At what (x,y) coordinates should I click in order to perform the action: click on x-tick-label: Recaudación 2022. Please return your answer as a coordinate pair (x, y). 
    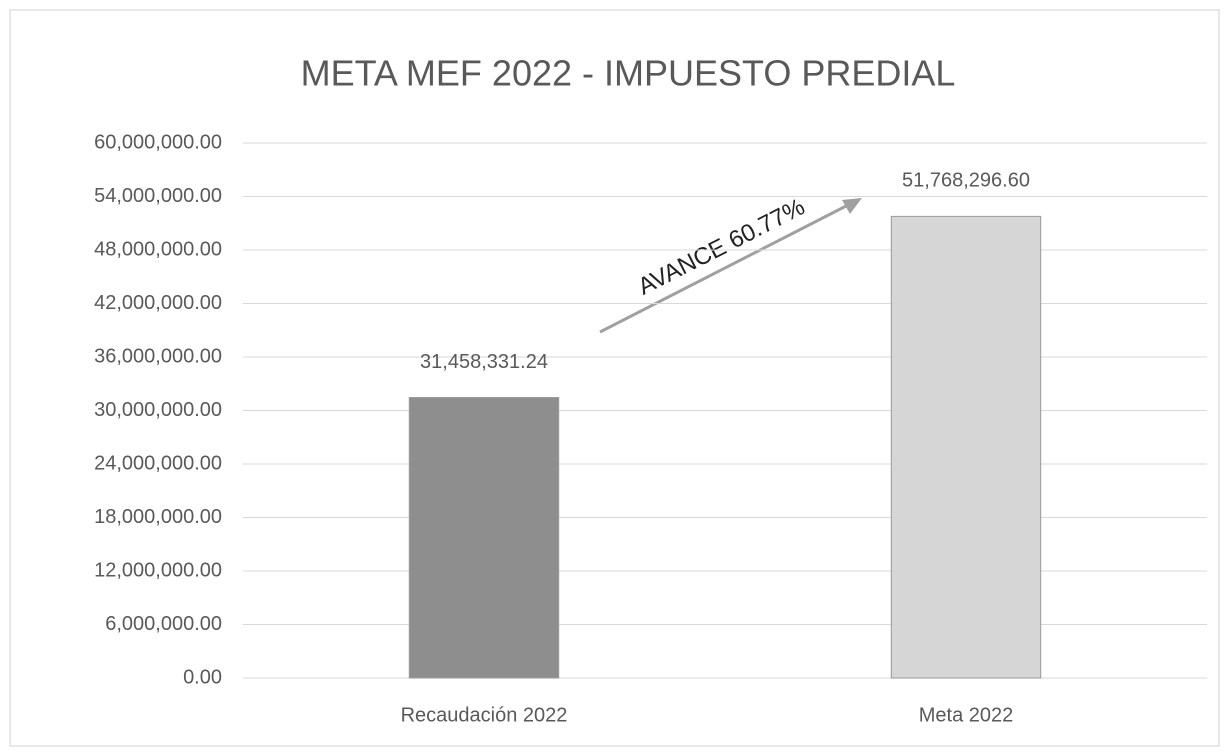
    Looking at the image, I should click on (484, 715).